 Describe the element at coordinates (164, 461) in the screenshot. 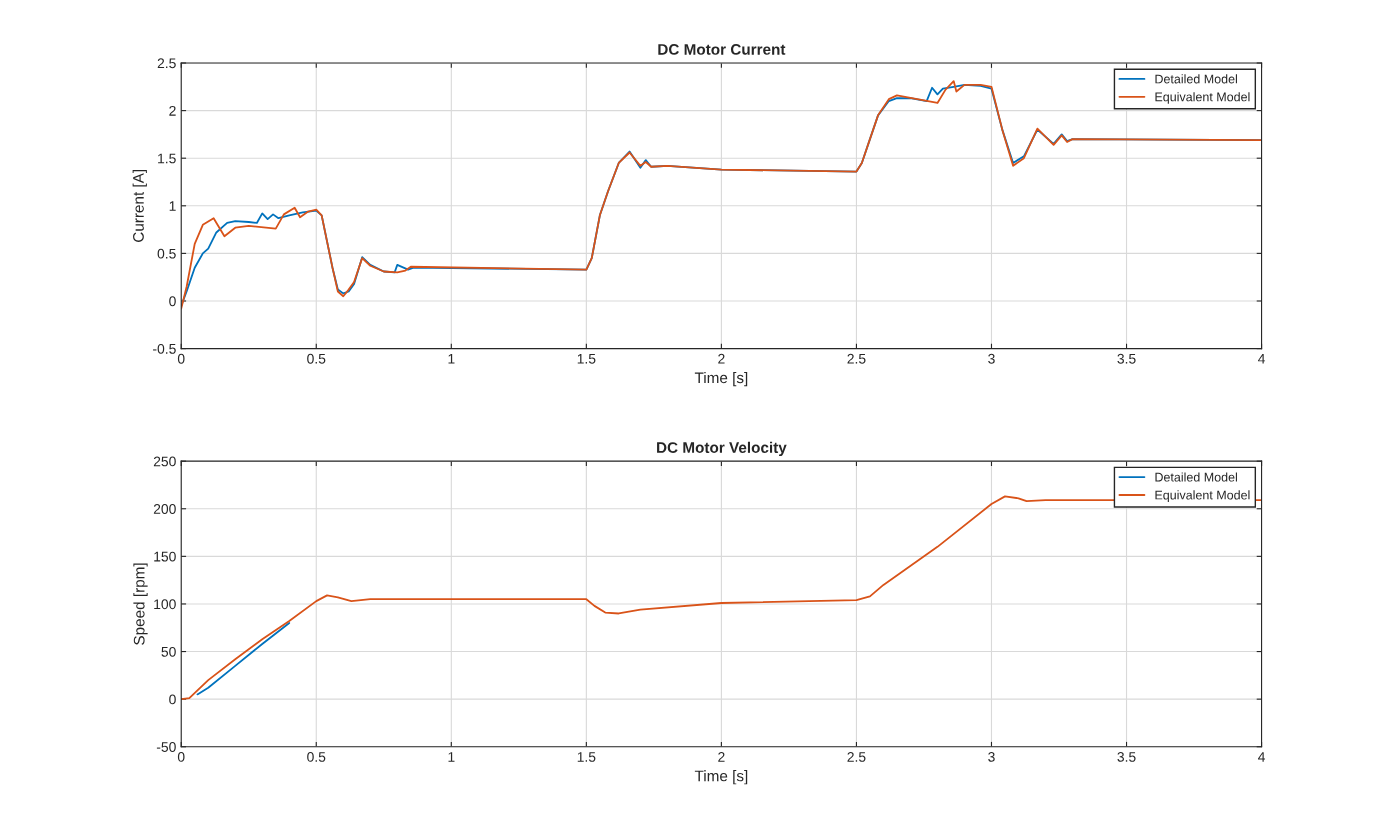

I see `y-tick-label: 250` at that location.